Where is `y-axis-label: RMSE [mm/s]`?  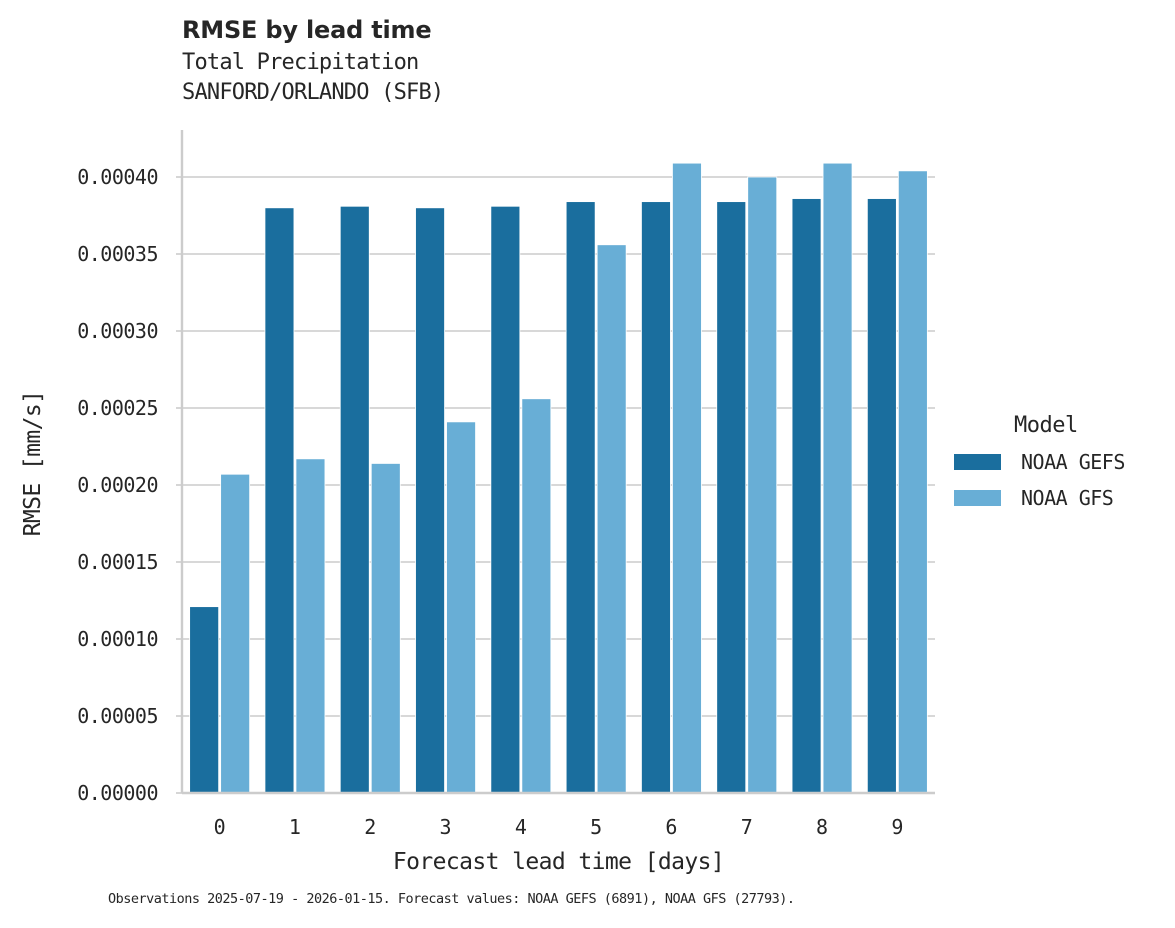
y-axis-label: RMSE [mm/s] is located at coordinates (33, 464).